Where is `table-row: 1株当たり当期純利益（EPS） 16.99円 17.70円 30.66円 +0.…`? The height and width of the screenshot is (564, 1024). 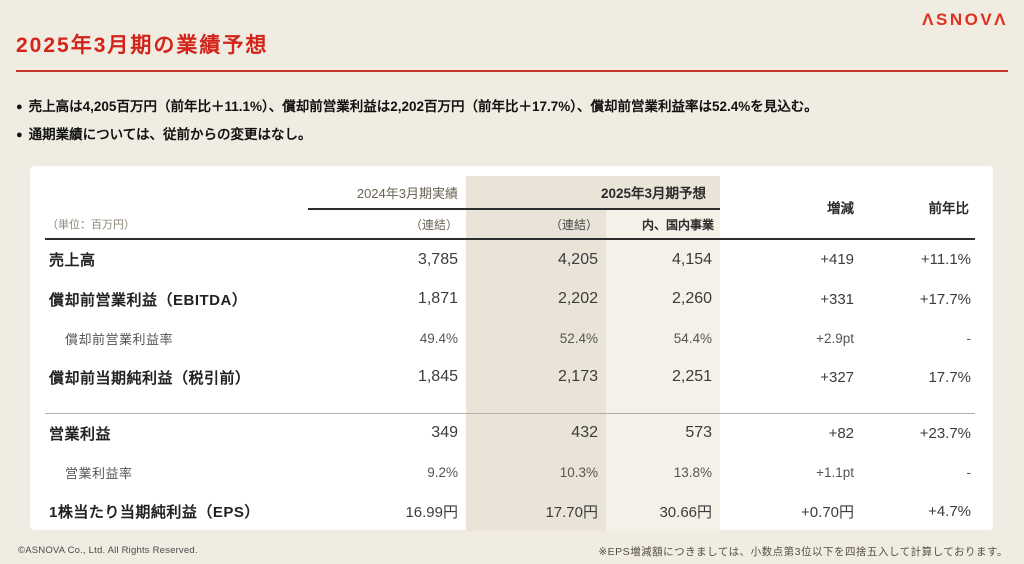
table-row: 1株当たり当期純利益（EPS） 16.99円 17.70円 30.66円 +0.… is located at coordinates (510, 511).